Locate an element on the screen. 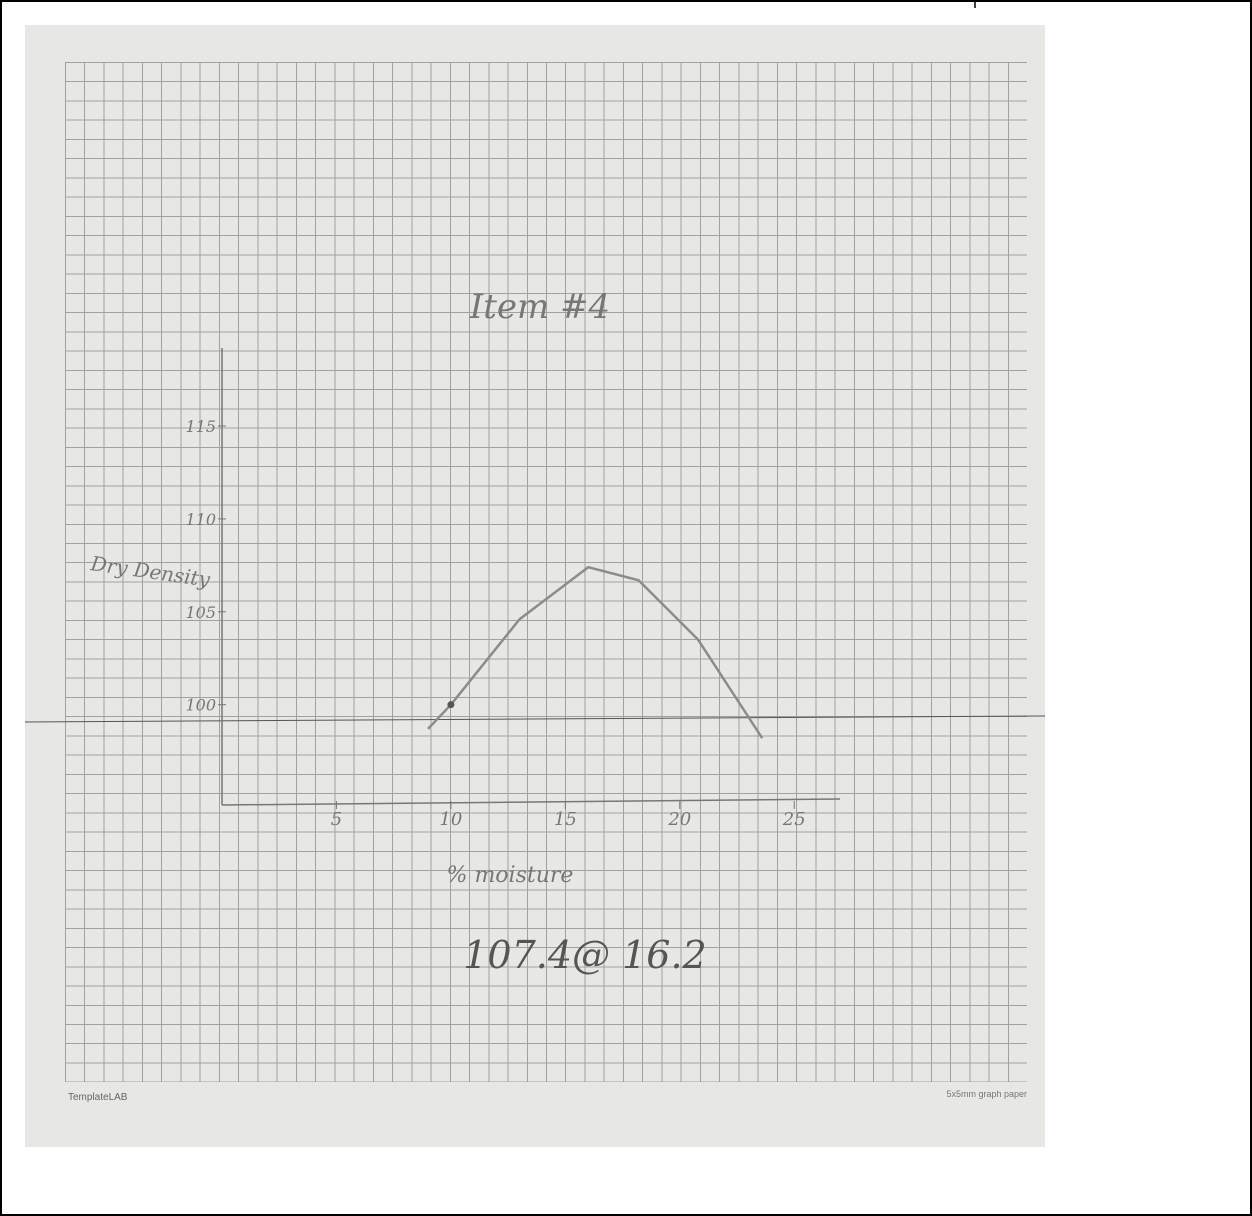 This screenshot has height=1216, width=1252. x-tick-label: 20 is located at coordinates (679, 819).